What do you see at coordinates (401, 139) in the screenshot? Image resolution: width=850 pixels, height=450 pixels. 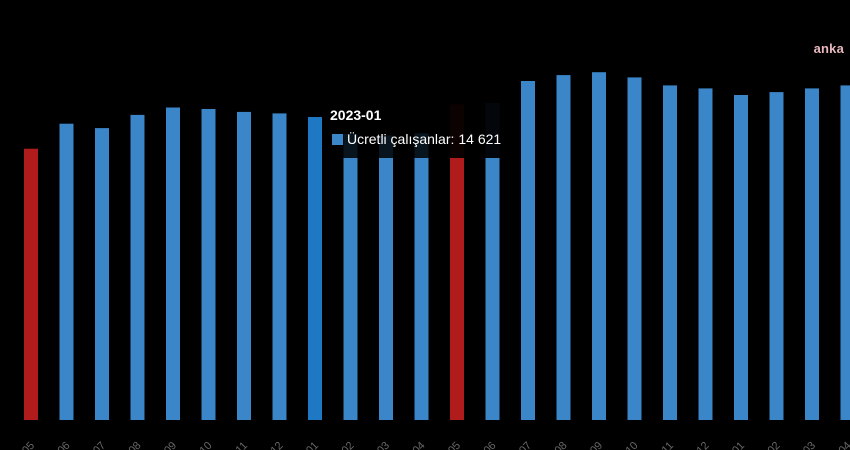 I see `tooltip-series-label: Ücretli çalışanlar:` at bounding box center [401, 139].